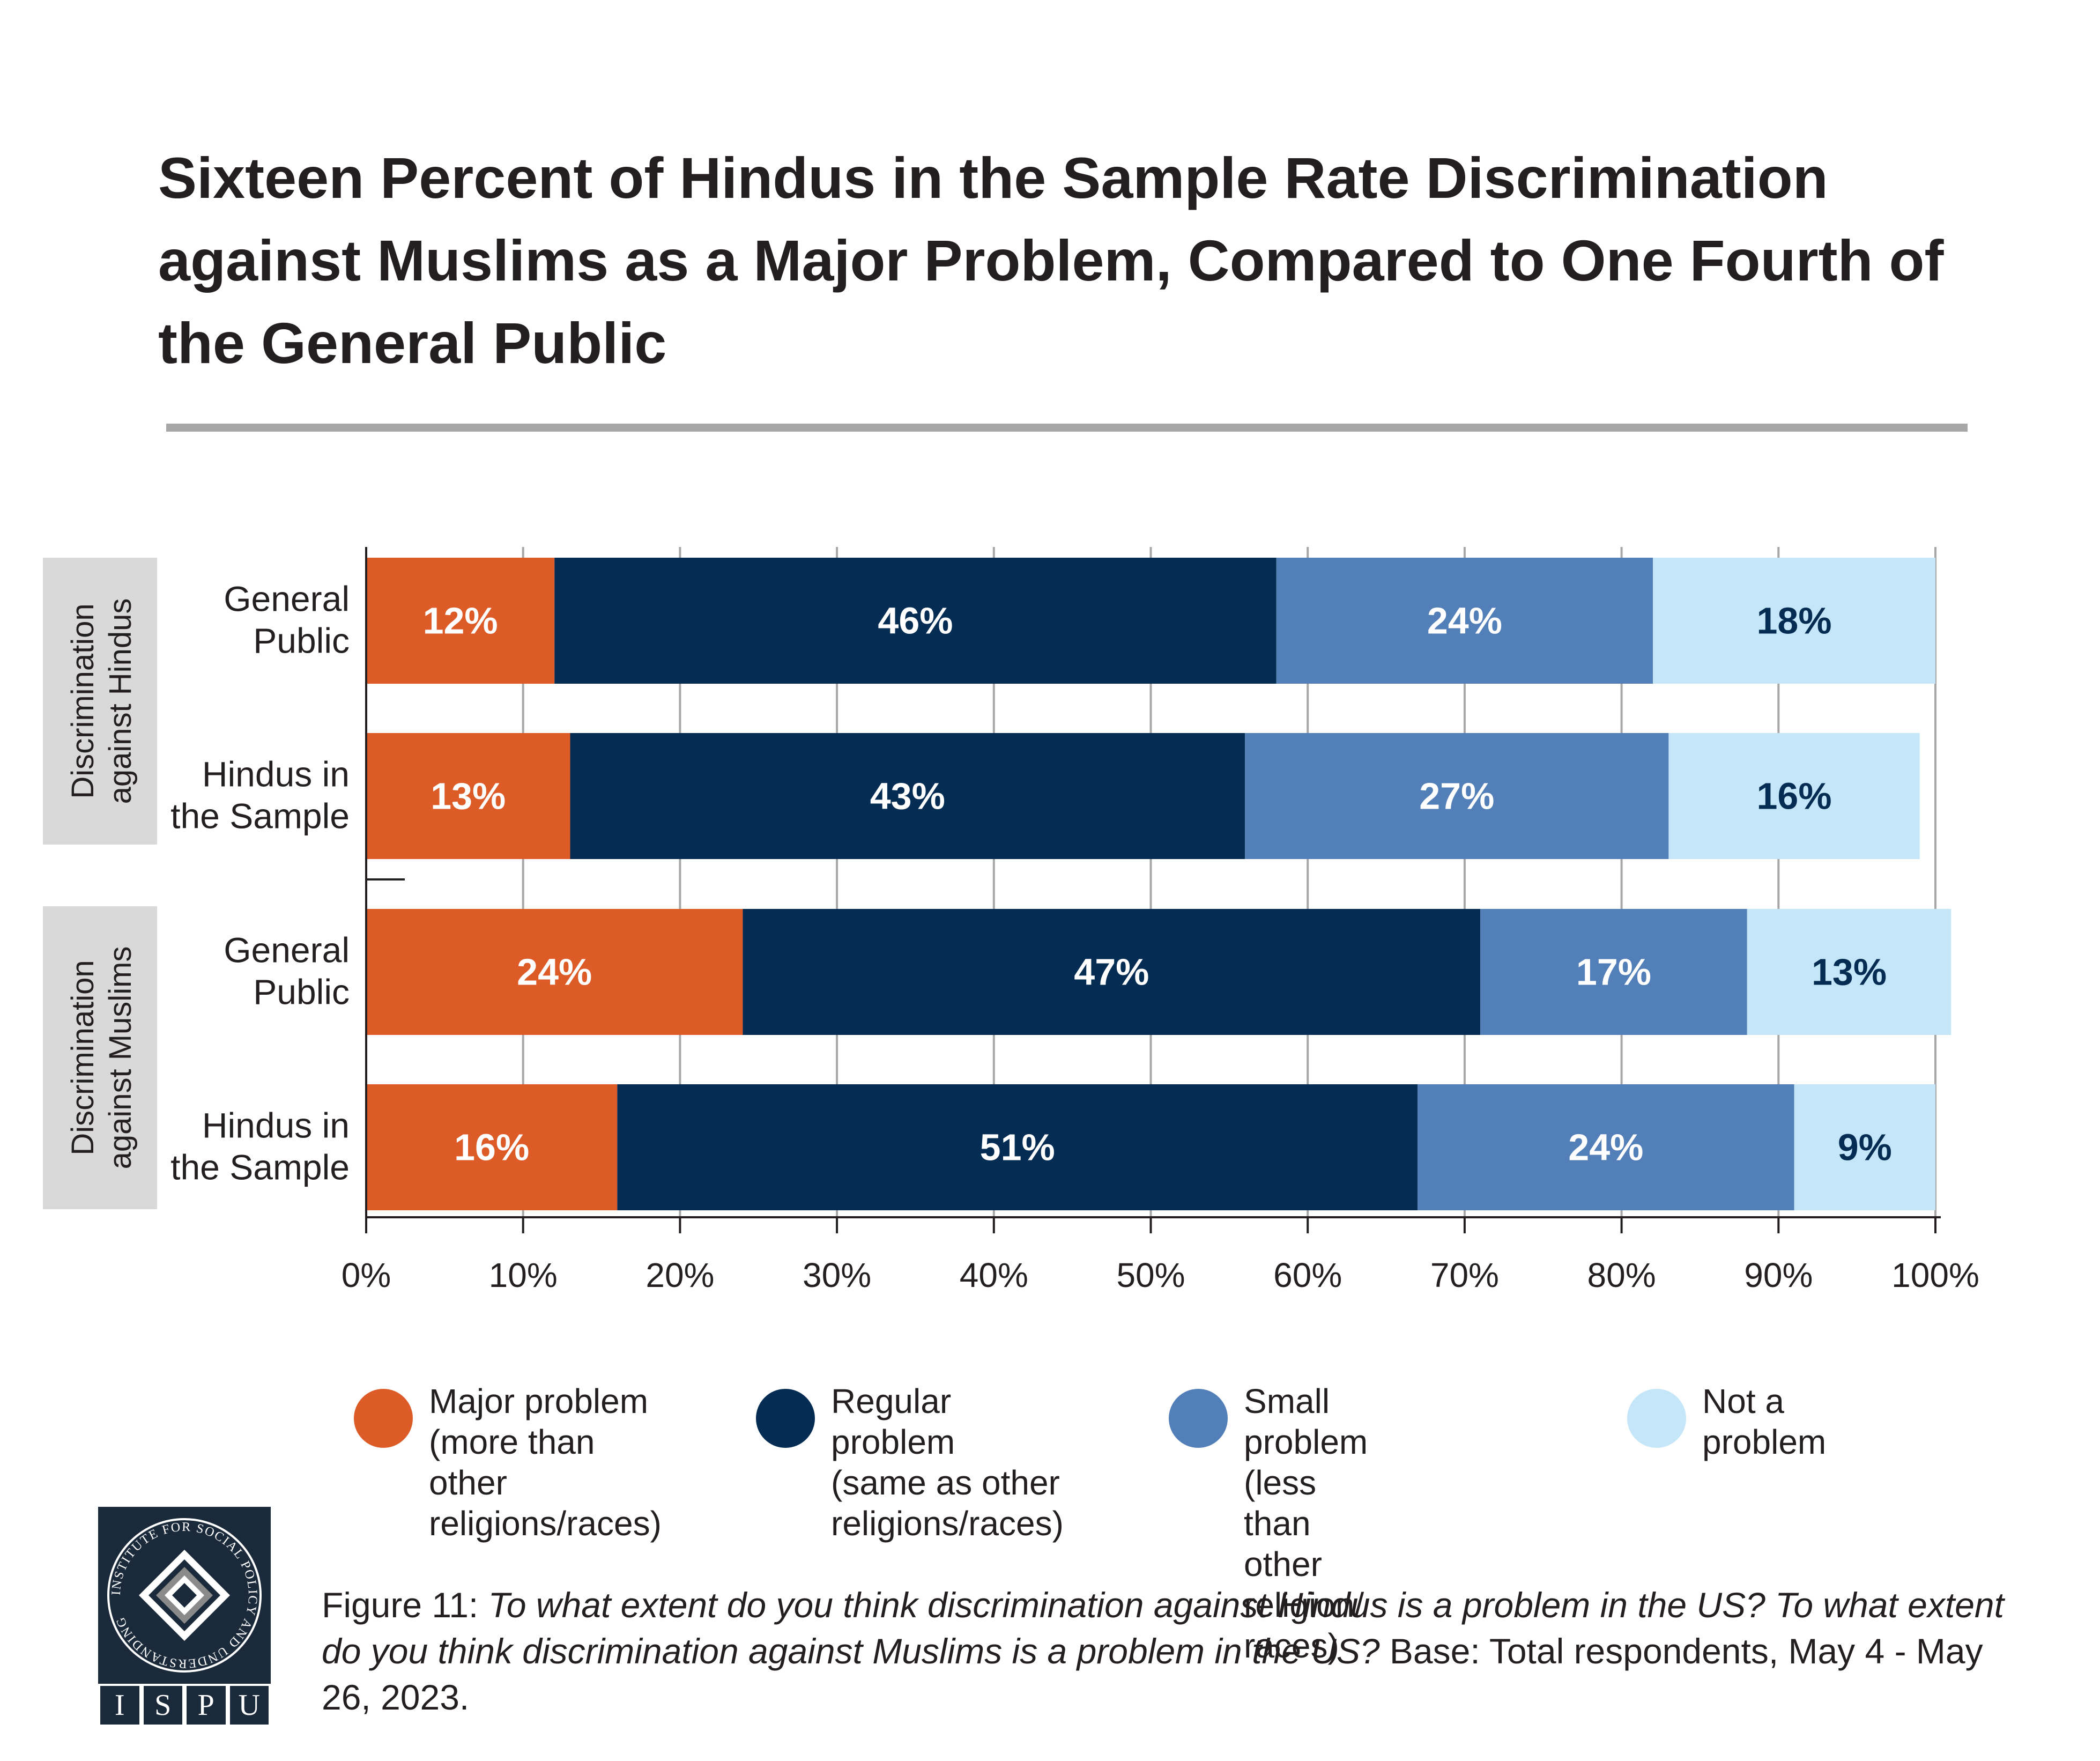  I want to click on title-divider, so click(1067, 428).